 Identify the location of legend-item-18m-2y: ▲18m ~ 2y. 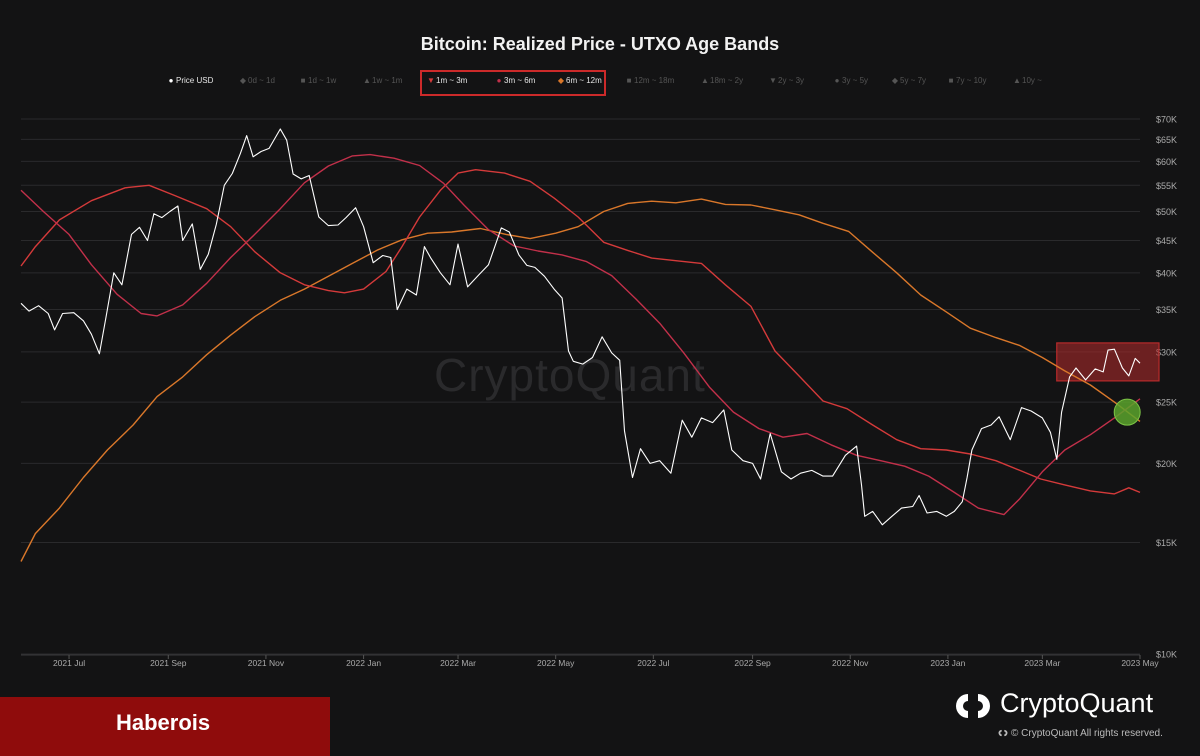
(721, 81).